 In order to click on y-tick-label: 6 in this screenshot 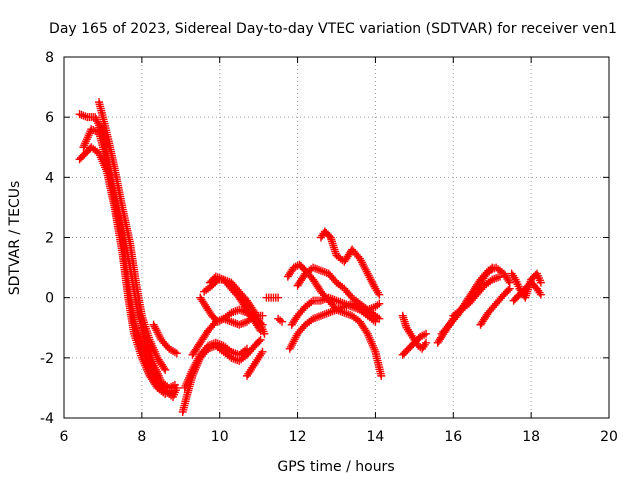, I will do `click(49, 118)`.